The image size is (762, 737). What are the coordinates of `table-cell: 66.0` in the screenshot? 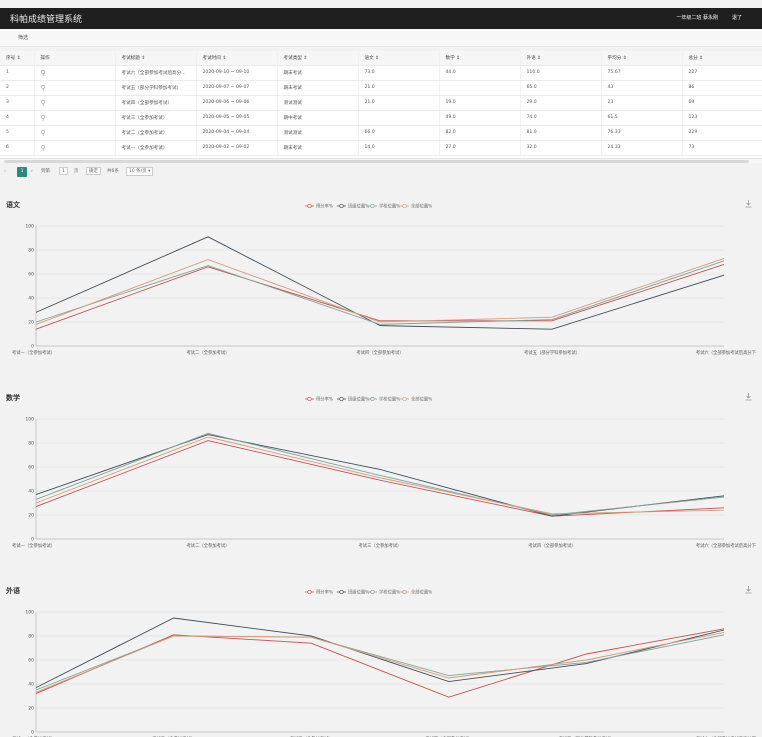 It's located at (399, 133).